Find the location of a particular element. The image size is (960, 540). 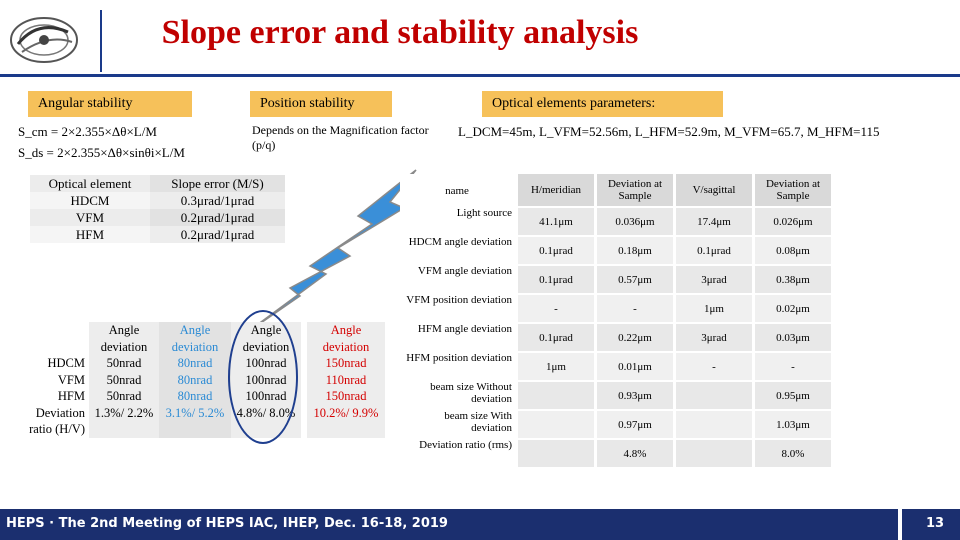

row-label is located at coordinates (54, 338).